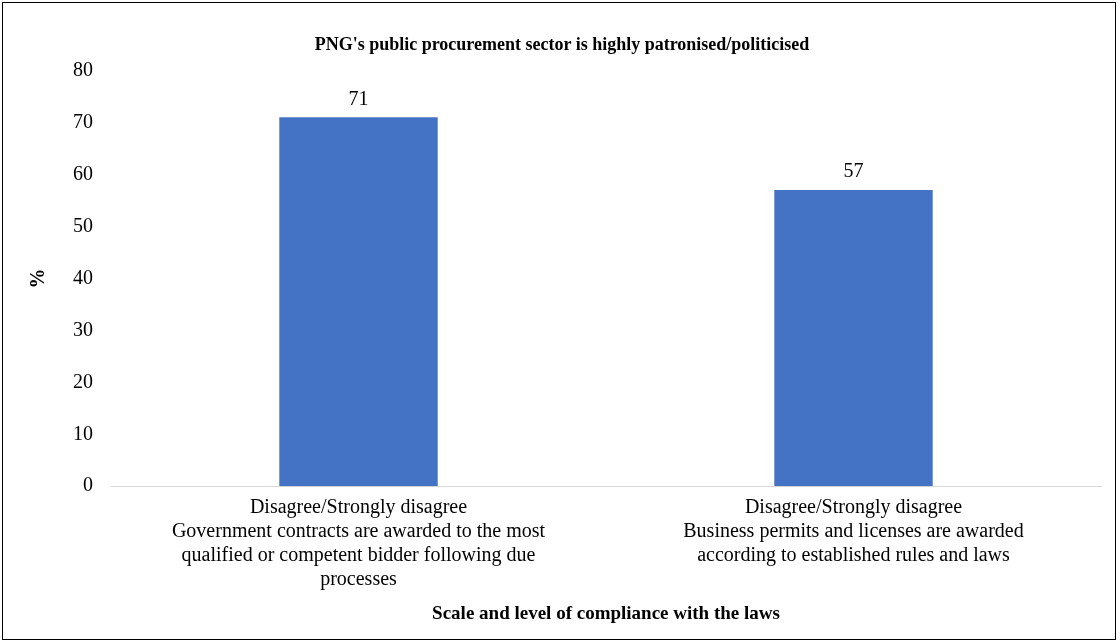 The height and width of the screenshot is (644, 1120). I want to click on y-tick-label: 30, so click(83, 328).